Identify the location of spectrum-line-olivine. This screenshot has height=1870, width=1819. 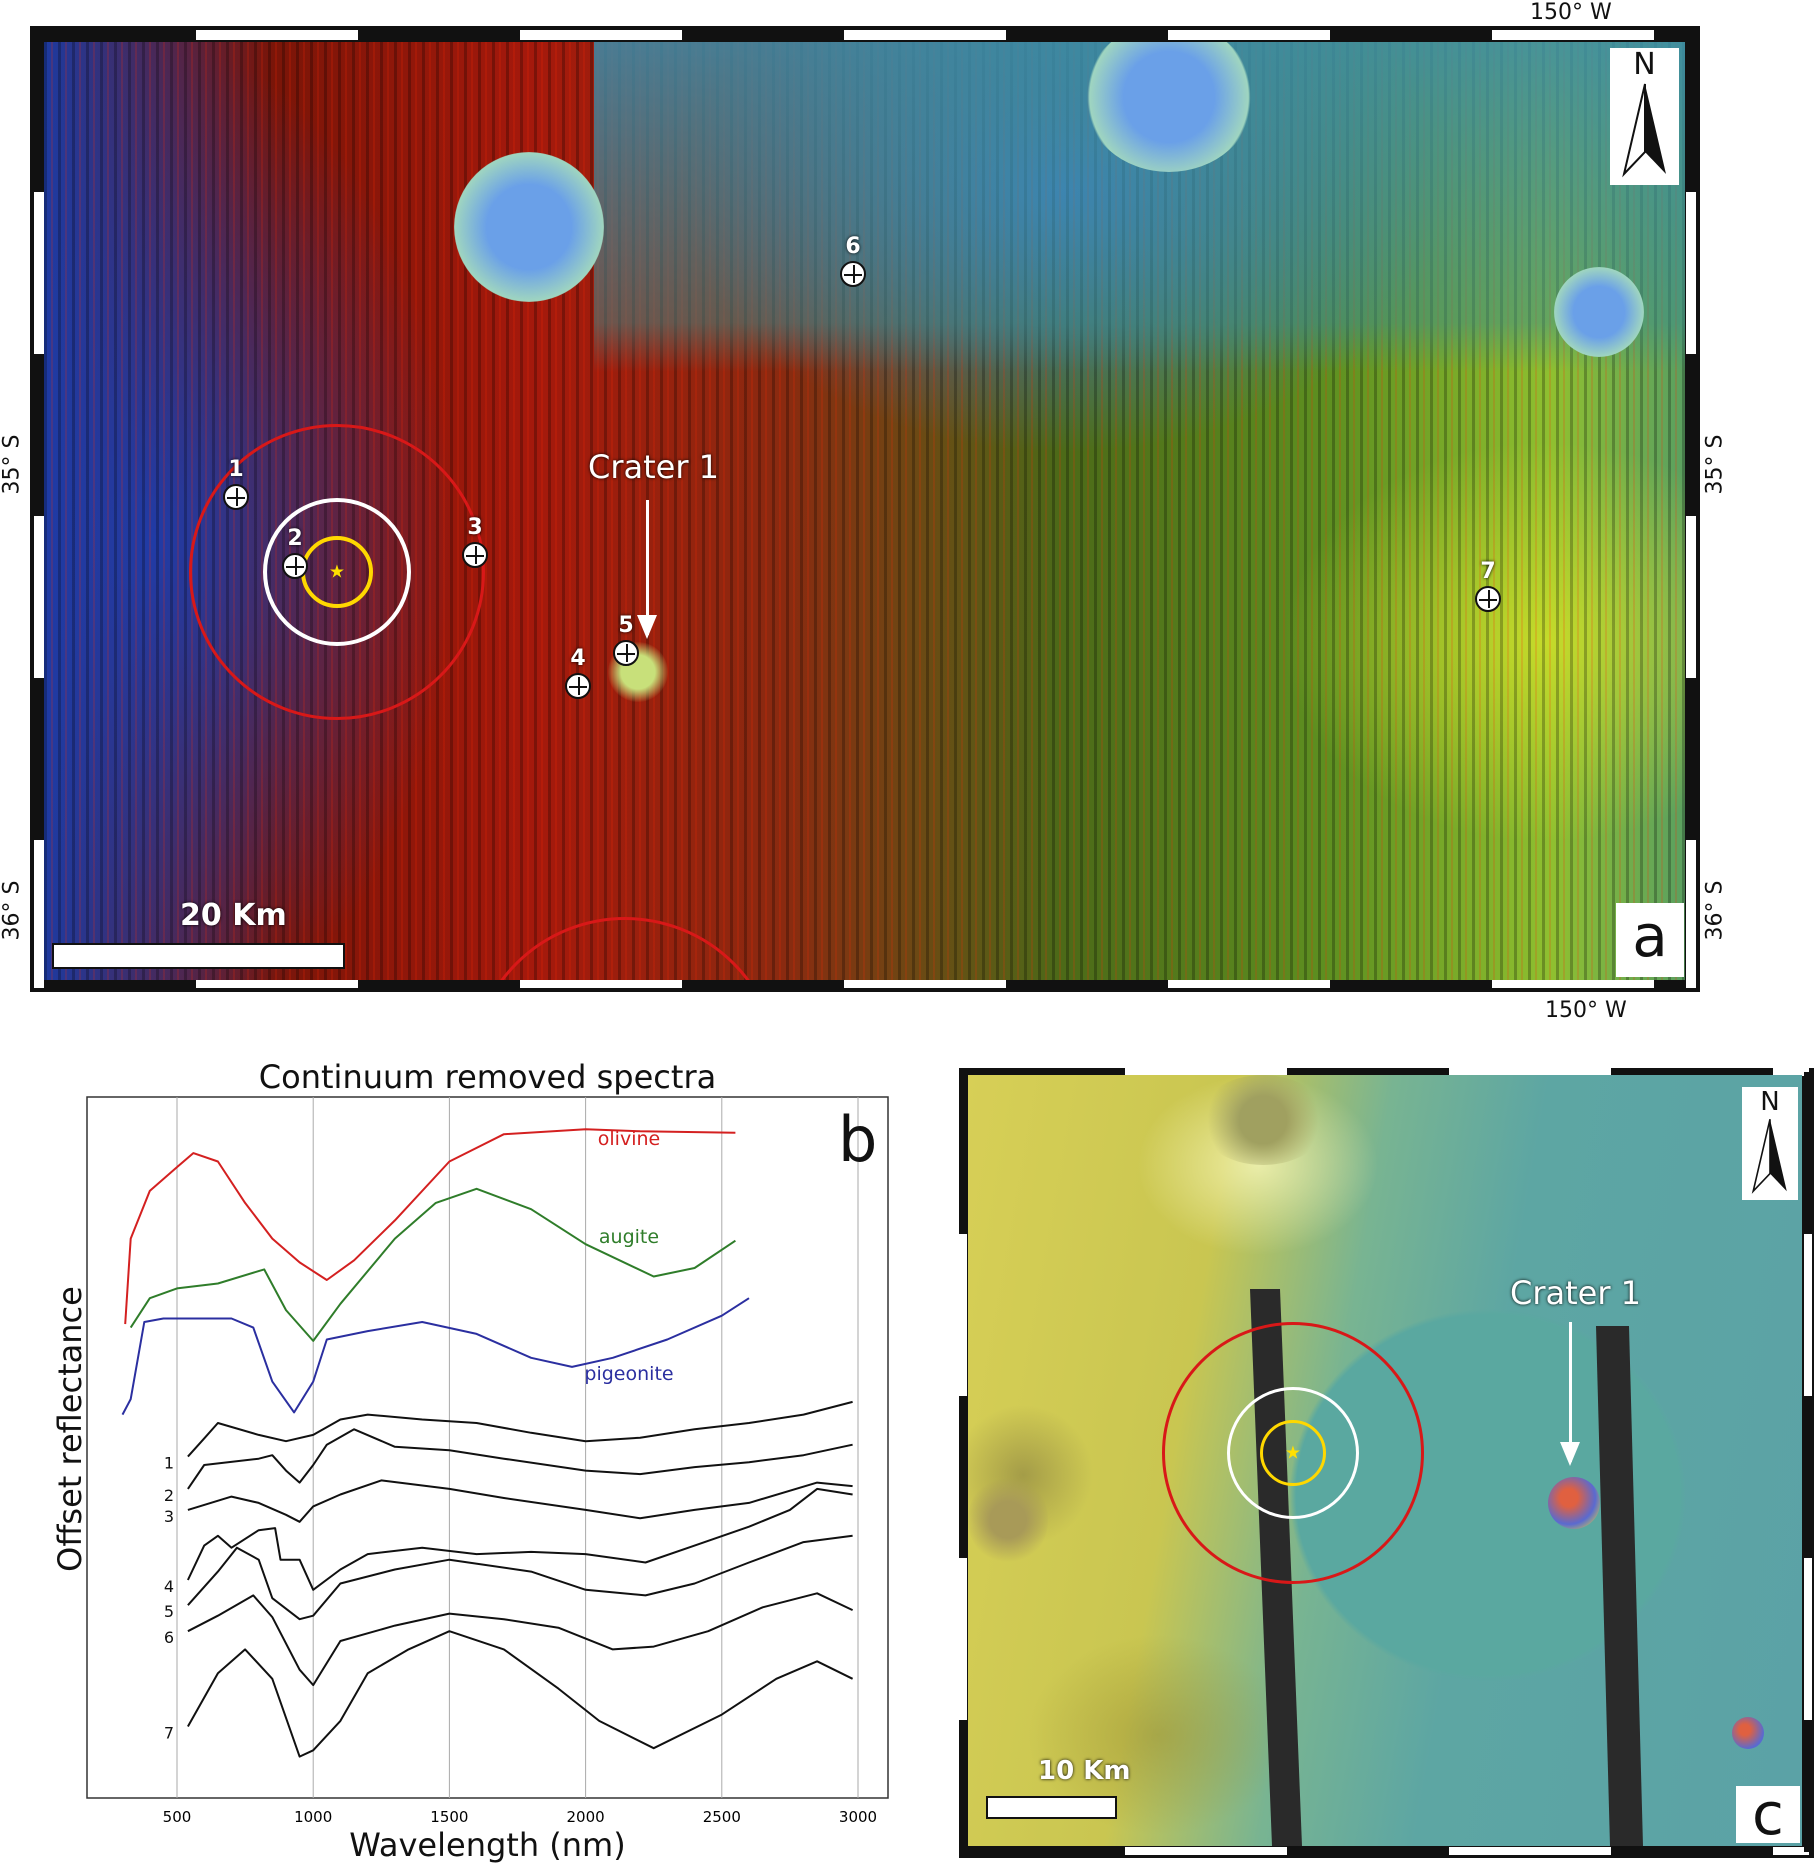
(430, 1226).